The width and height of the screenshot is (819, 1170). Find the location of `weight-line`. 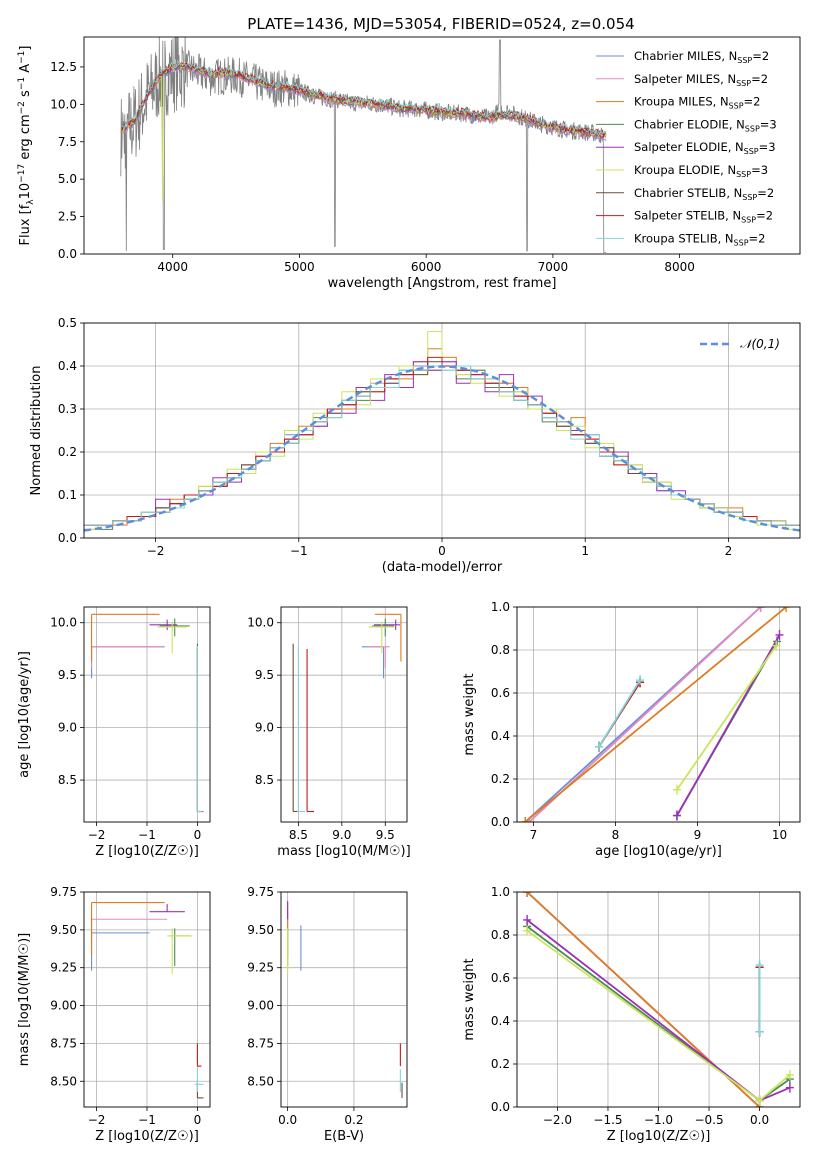

weight-line is located at coordinates (655, 714).